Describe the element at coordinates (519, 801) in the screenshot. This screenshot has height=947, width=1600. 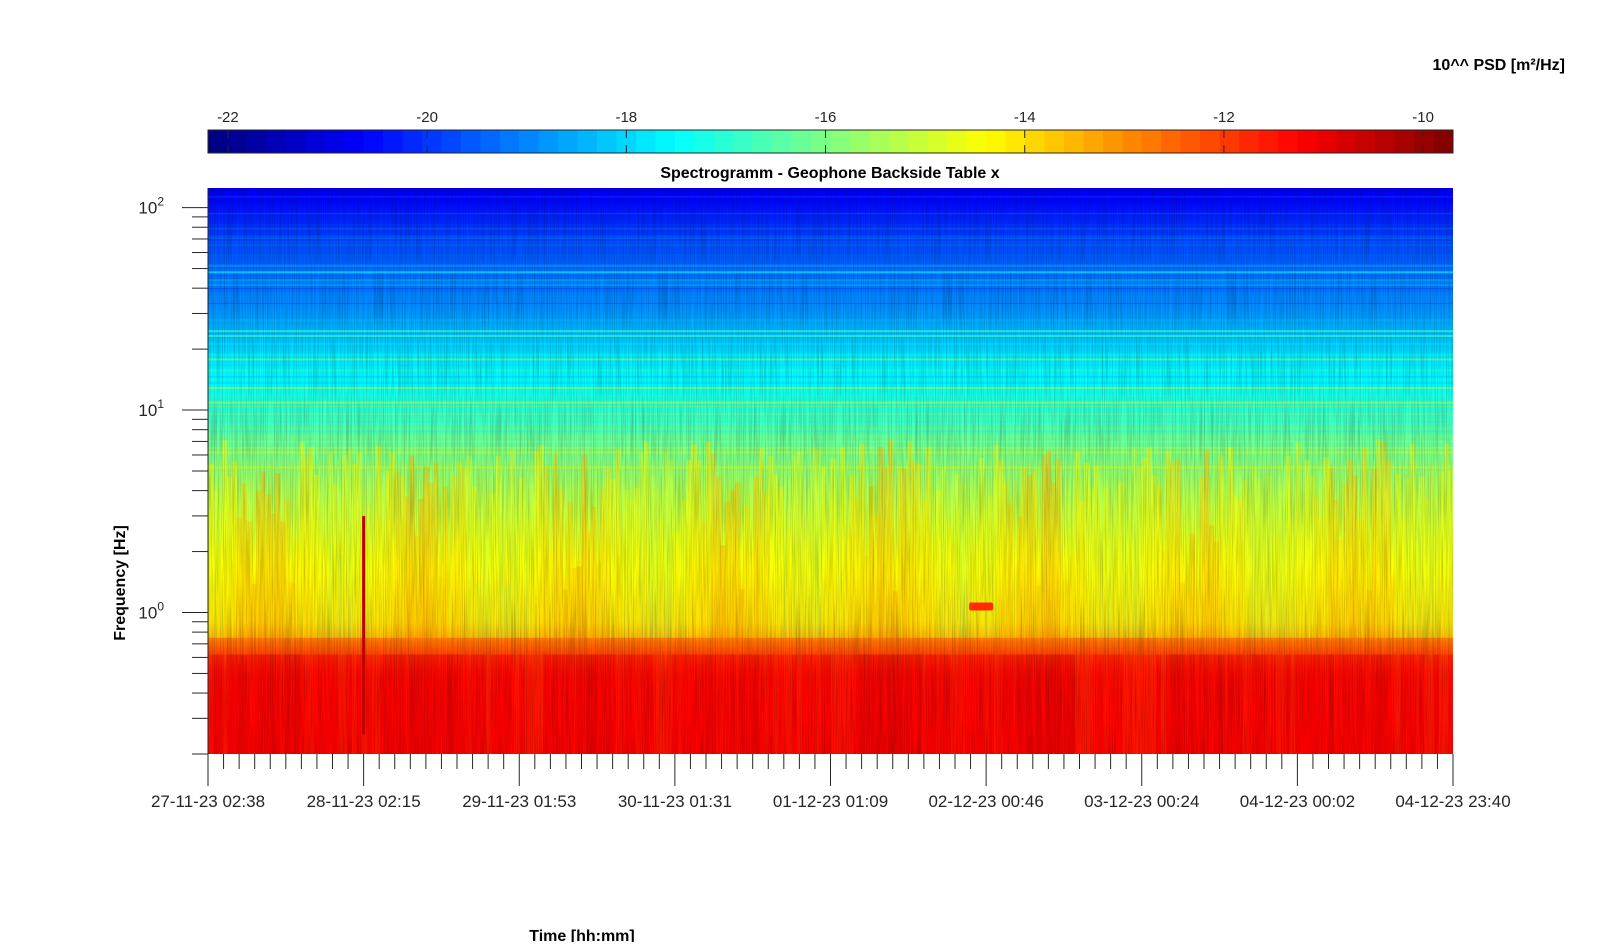
I see `x-tick-label: 29-11-23 01:53` at that location.